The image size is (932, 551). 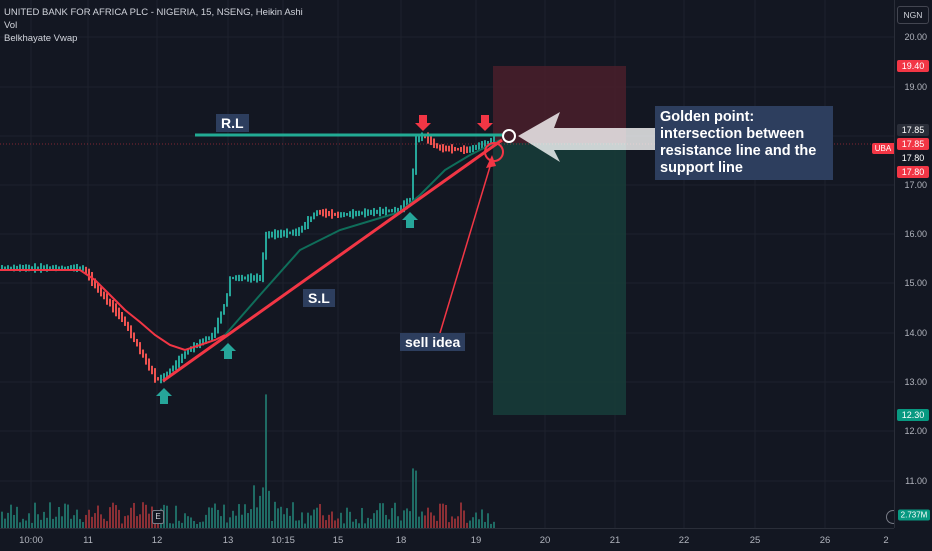 I want to click on symbol-price-tag: UBA, so click(x=883, y=148).